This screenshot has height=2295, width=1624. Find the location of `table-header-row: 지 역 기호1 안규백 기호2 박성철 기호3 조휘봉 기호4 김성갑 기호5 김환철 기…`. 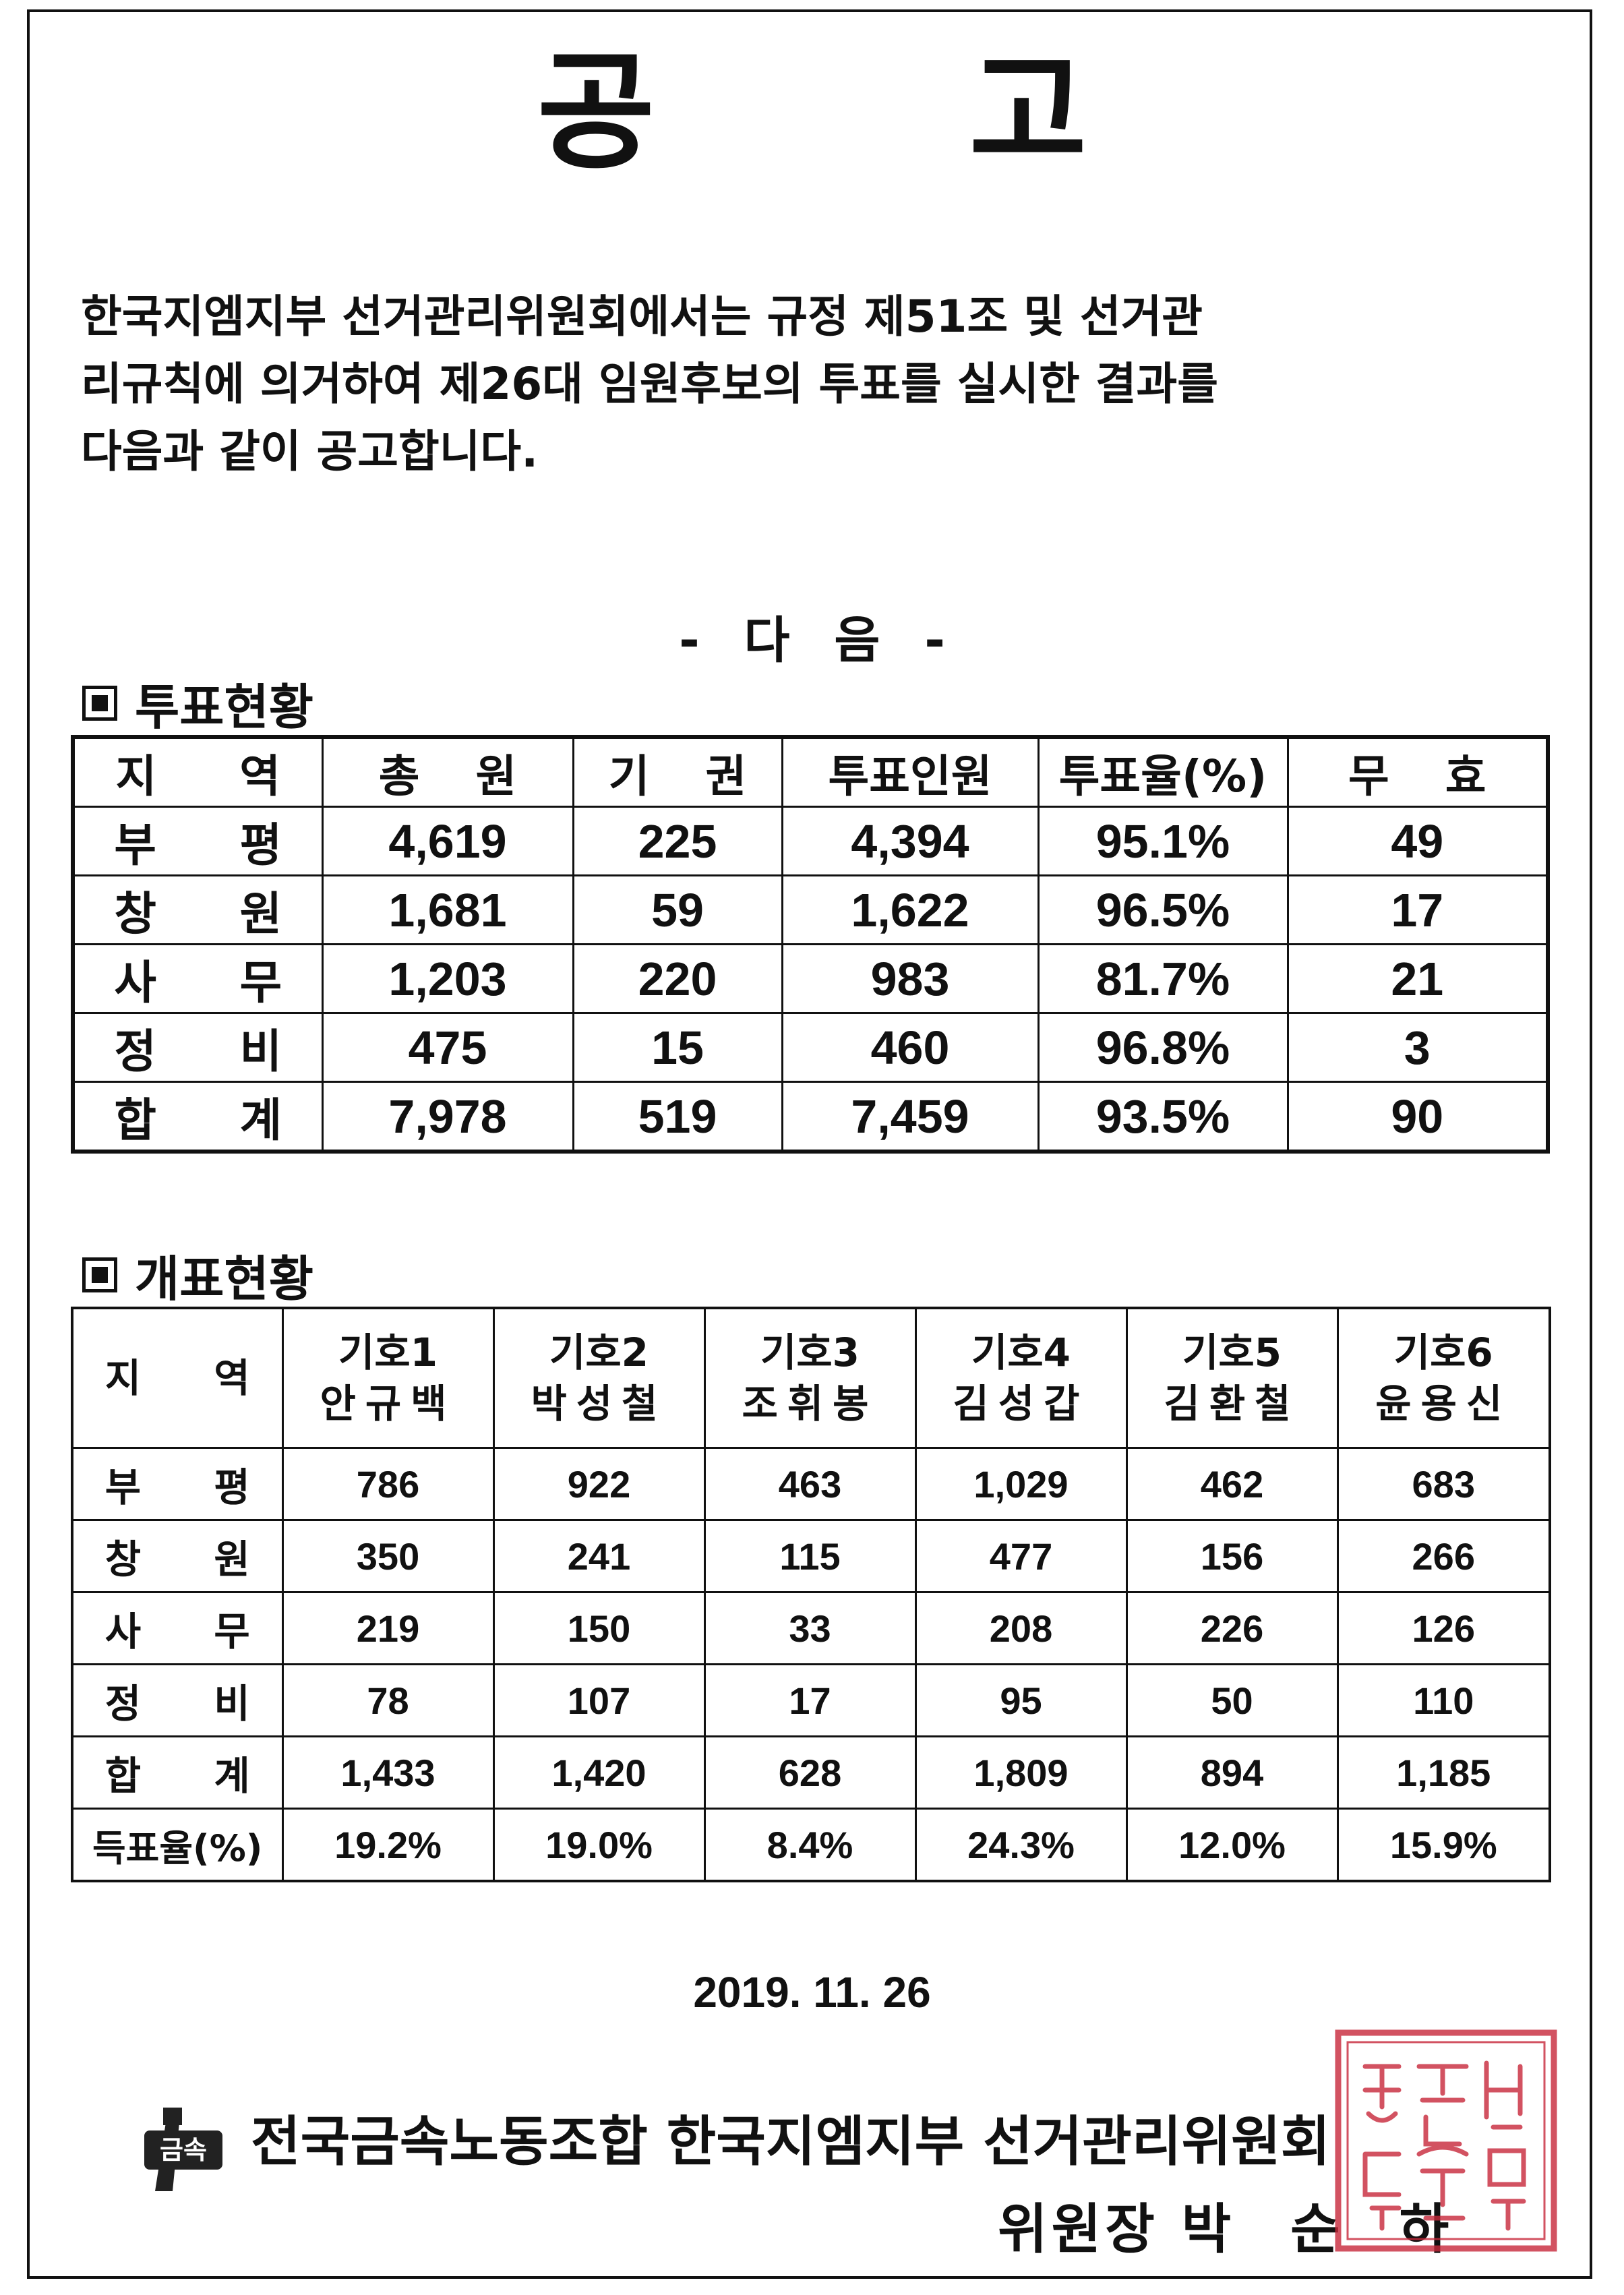

table-header-row: 지 역 기호1 안규백 기호2 박성철 기호3 조휘봉 기호4 김성갑 기호5 김환철 기… is located at coordinates (811, 1378).